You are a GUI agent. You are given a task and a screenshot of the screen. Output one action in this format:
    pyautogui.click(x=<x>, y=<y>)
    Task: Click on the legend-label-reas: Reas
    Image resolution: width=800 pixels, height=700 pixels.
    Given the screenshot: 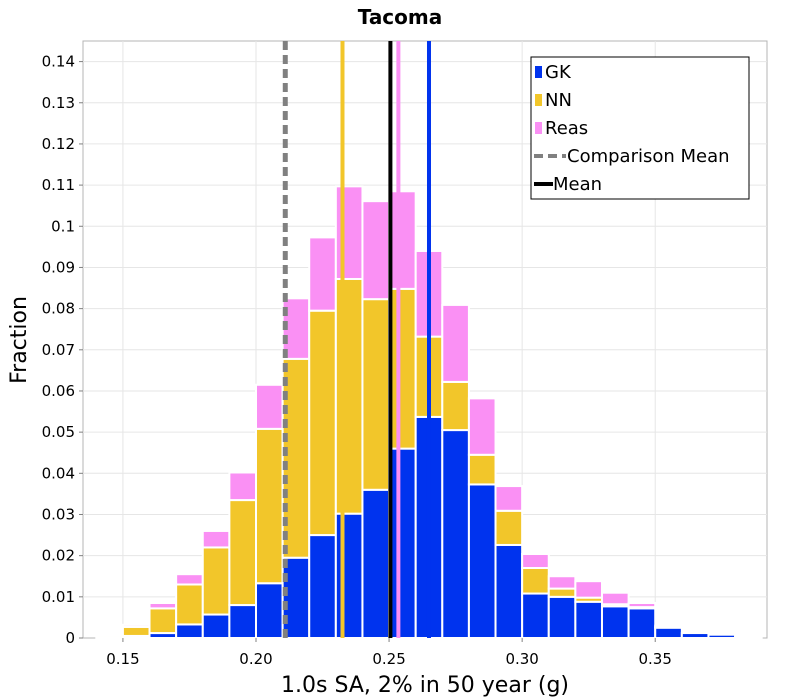 What is the action you would take?
    pyautogui.click(x=566, y=128)
    